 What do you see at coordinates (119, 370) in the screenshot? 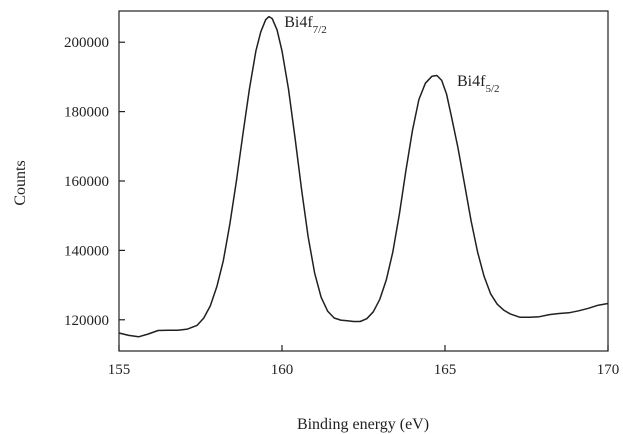
I see `x-tick-label: 155` at bounding box center [119, 370].